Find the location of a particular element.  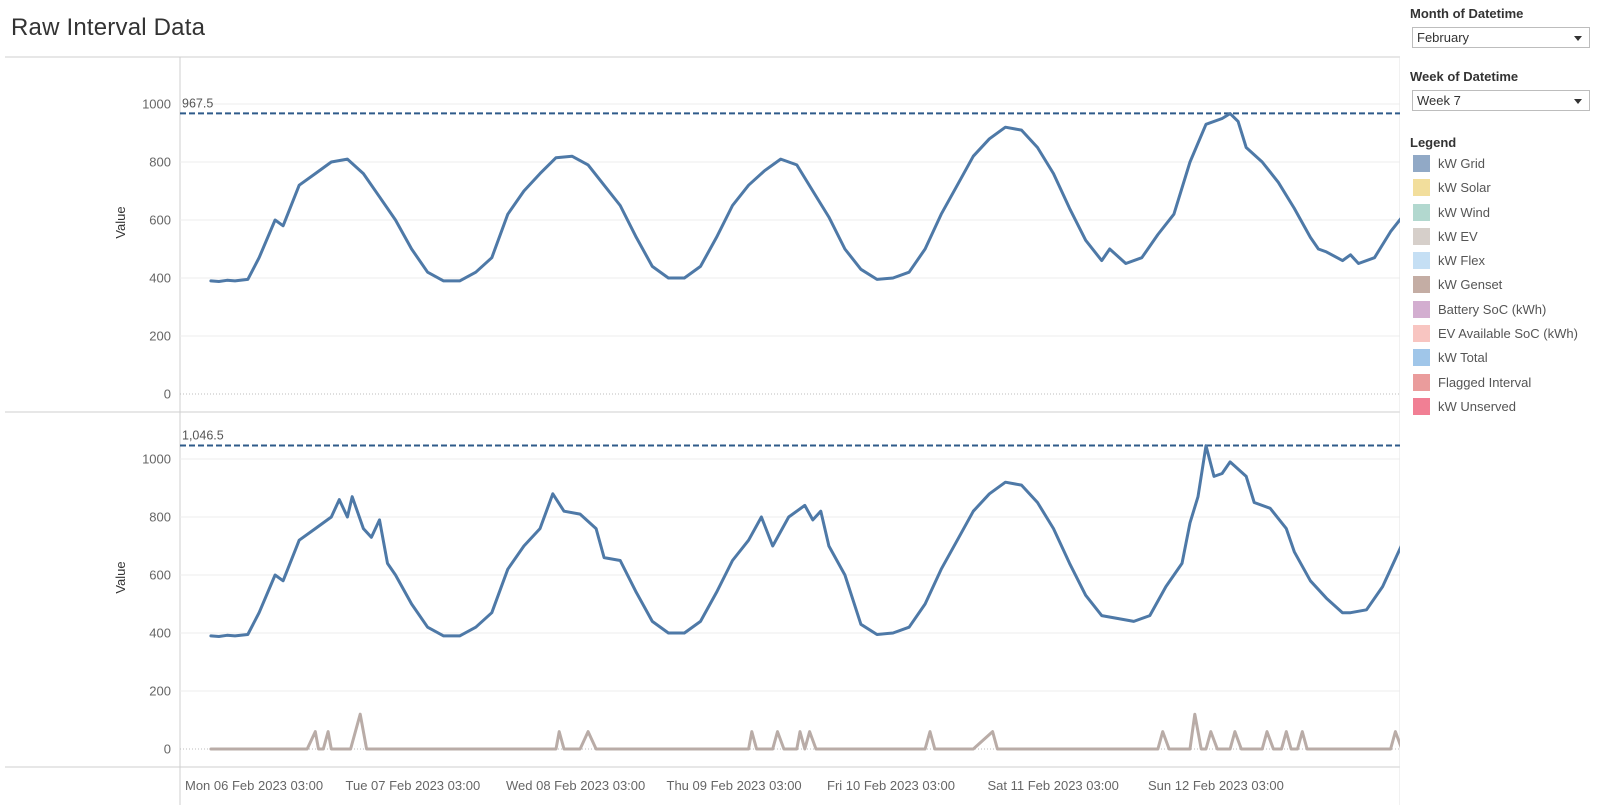

reference-line-label: 1,046.5 is located at coordinates (203, 436).